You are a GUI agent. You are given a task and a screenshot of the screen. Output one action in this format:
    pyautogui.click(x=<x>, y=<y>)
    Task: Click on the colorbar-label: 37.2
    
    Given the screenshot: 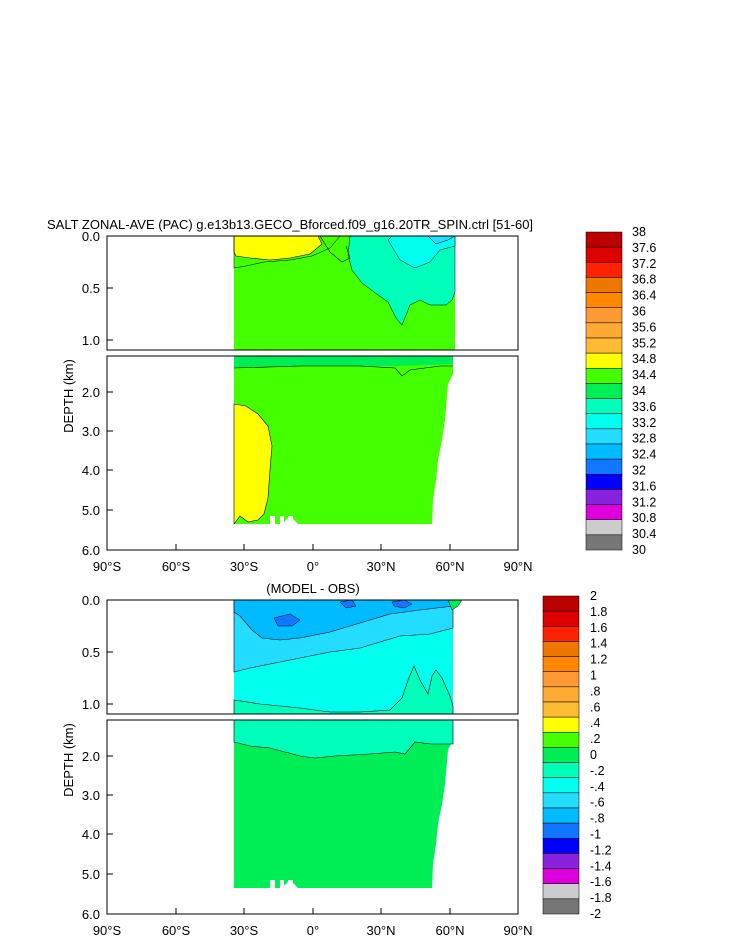 What is the action you would take?
    pyautogui.click(x=644, y=264)
    